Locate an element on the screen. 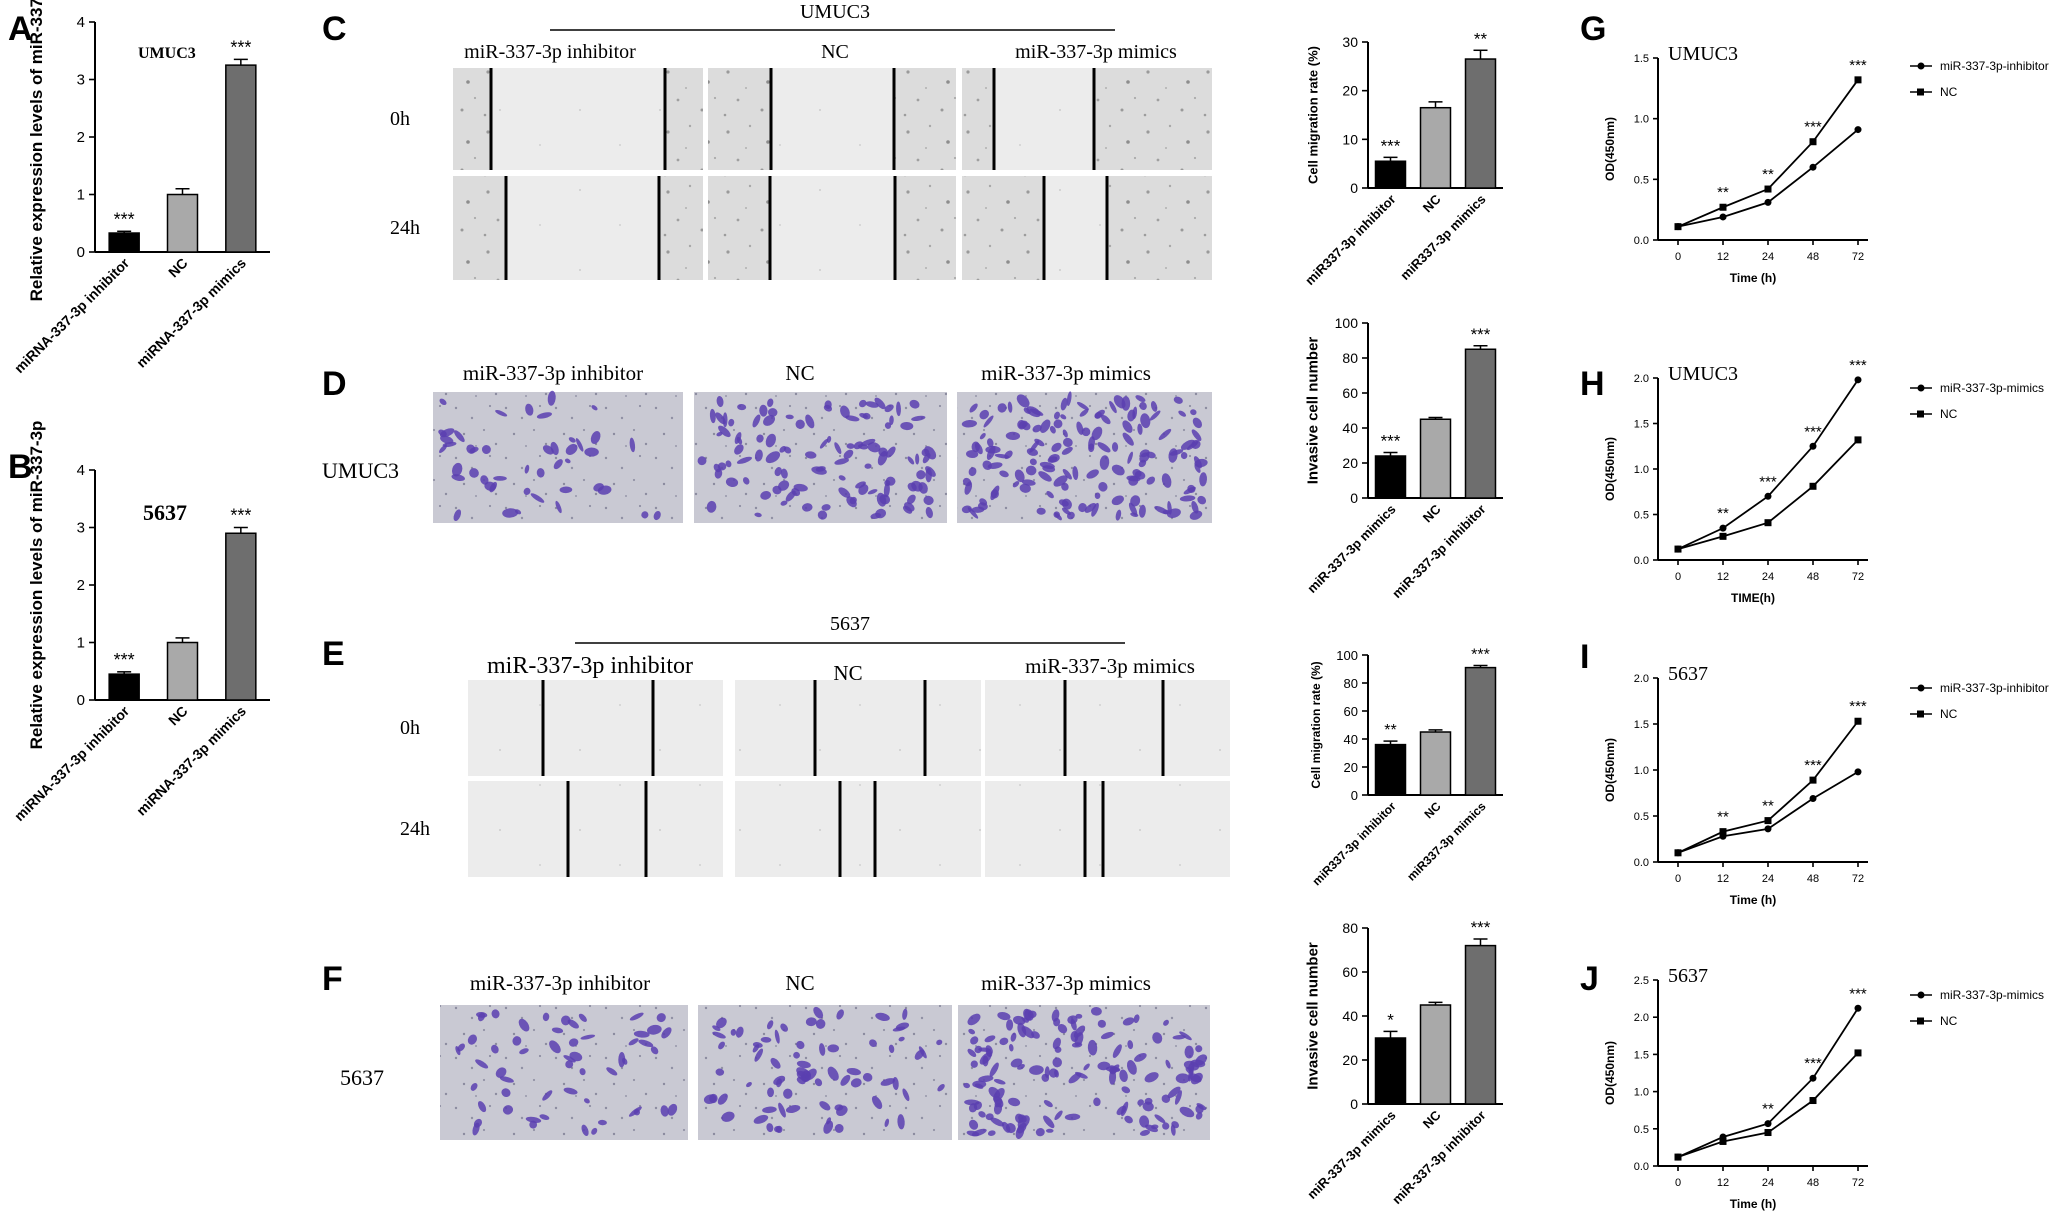  y-tick-label: 20 is located at coordinates (1350, 463).